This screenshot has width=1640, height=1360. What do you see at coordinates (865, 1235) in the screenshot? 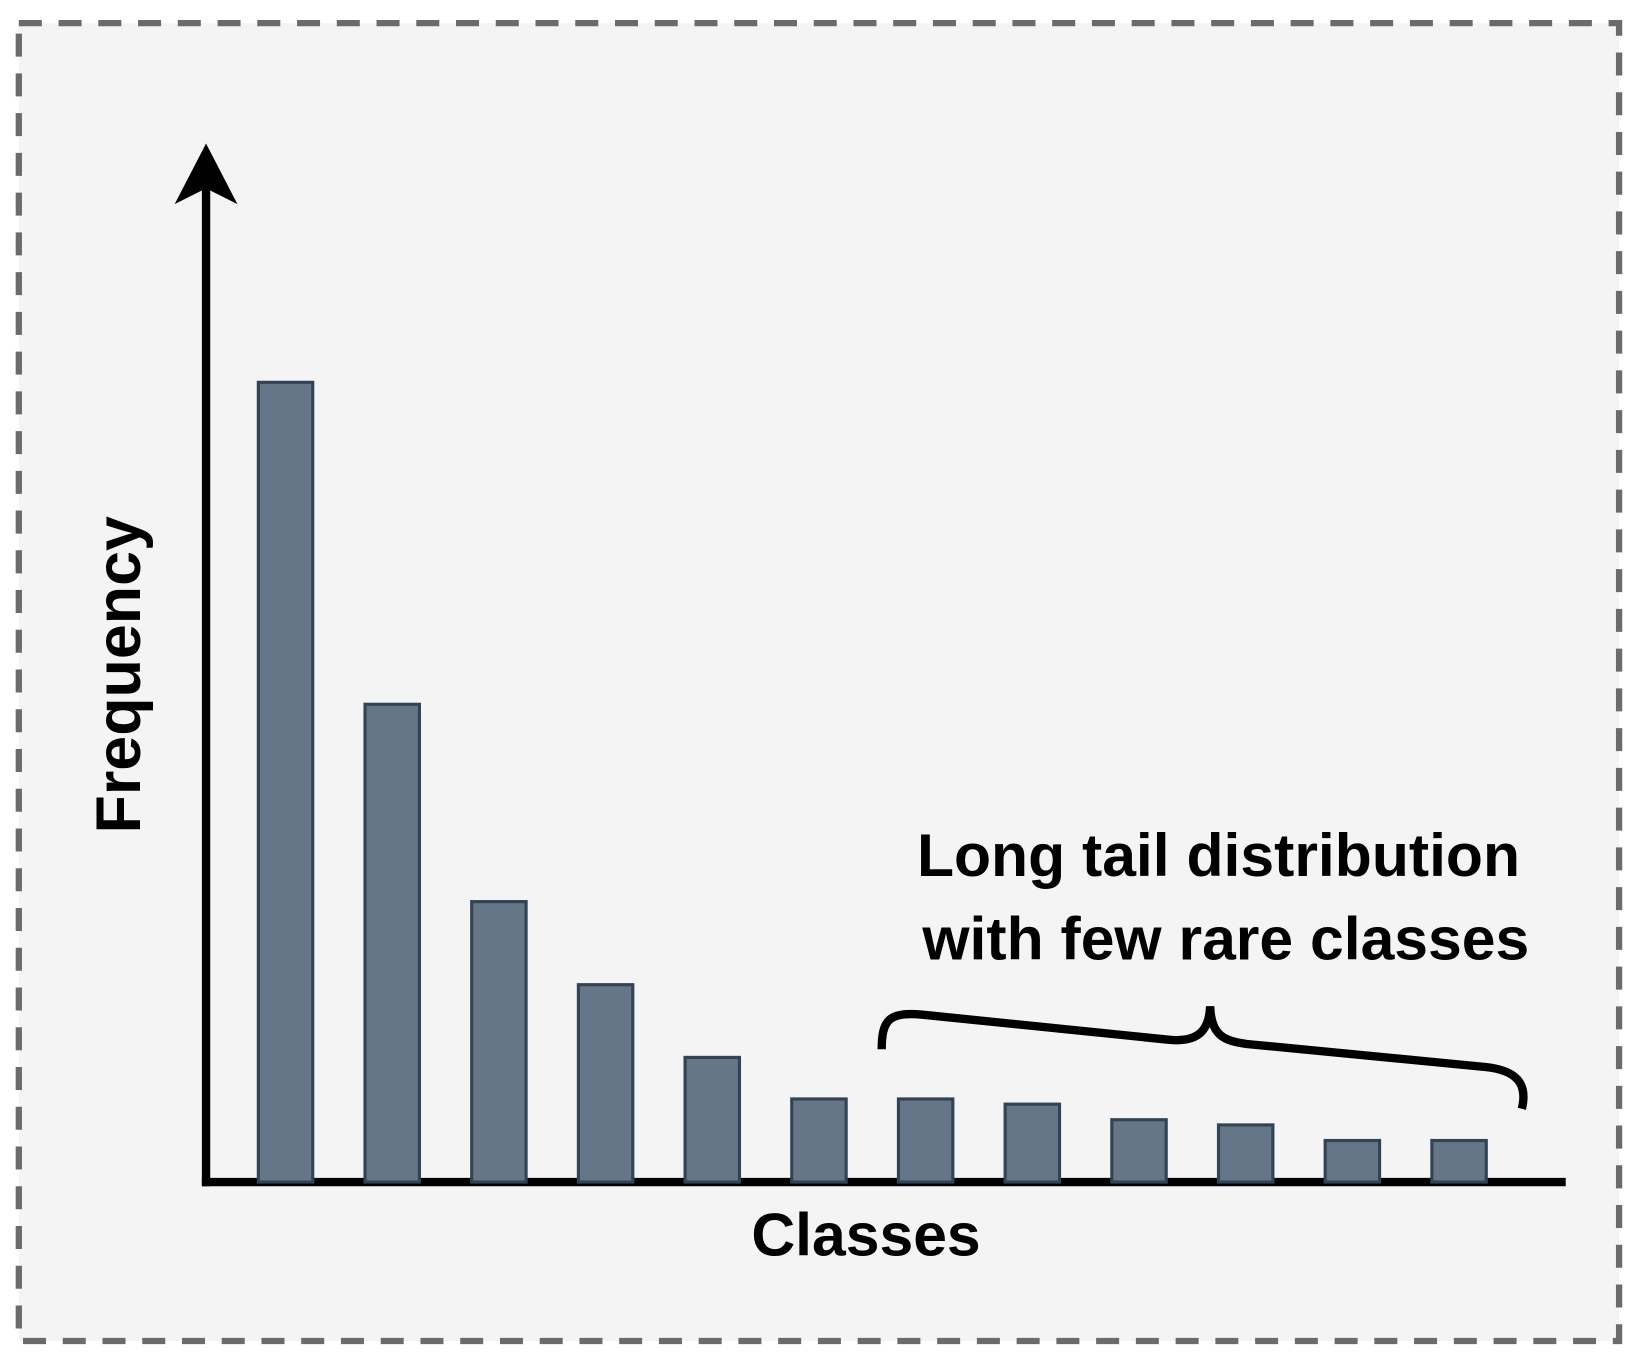
I see `x-axis-label: Classes` at bounding box center [865, 1235].